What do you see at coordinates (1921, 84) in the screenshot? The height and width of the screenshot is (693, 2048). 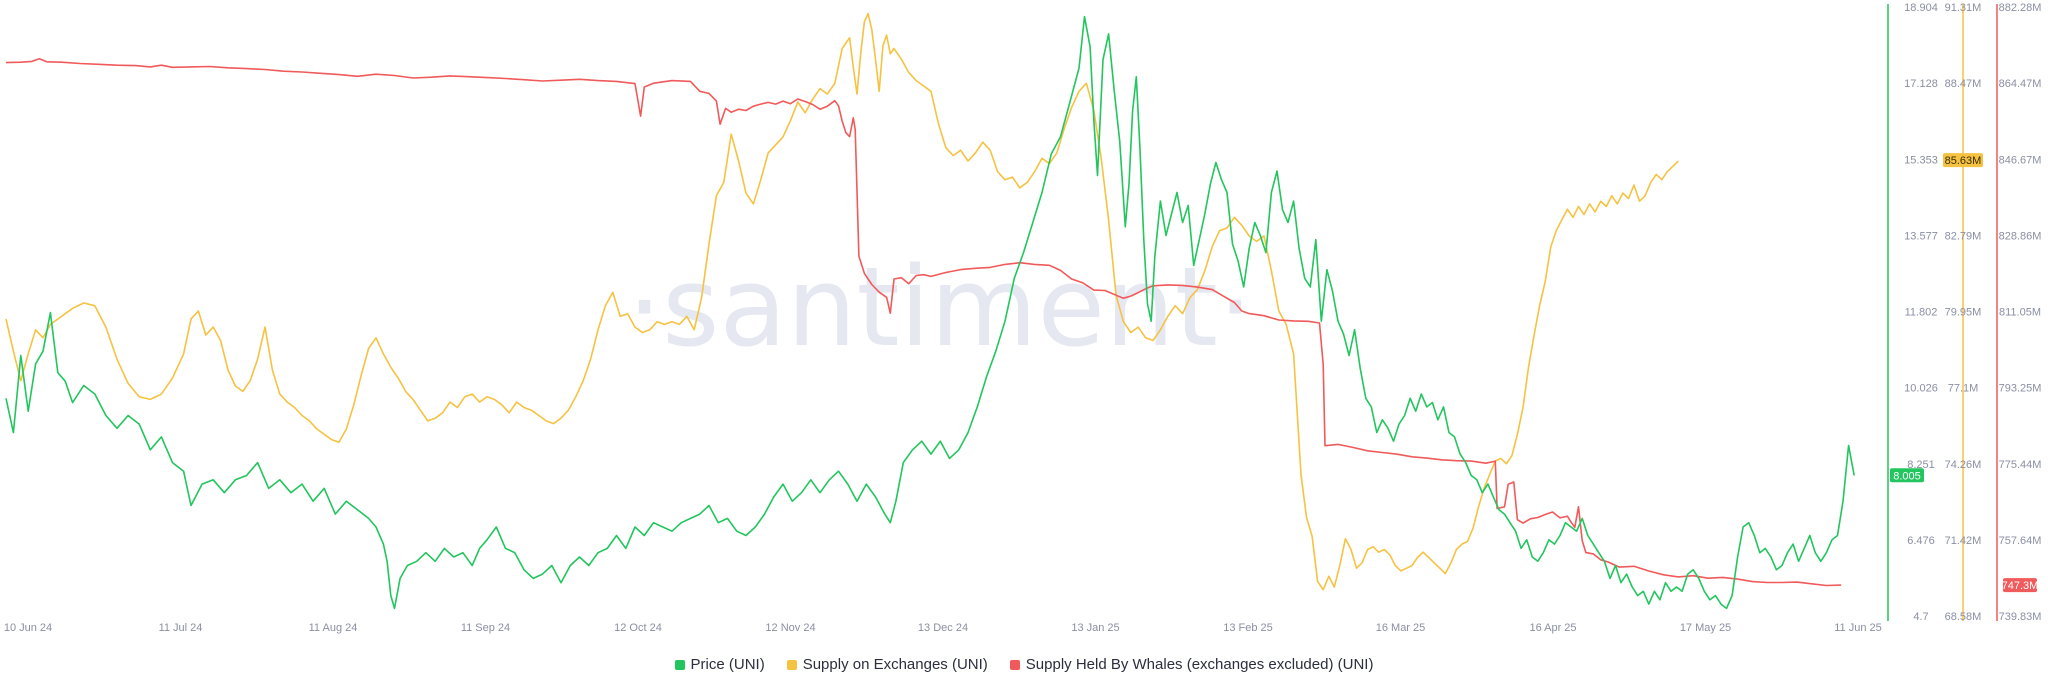 I see `y-tick-label-price: 17.128` at bounding box center [1921, 84].